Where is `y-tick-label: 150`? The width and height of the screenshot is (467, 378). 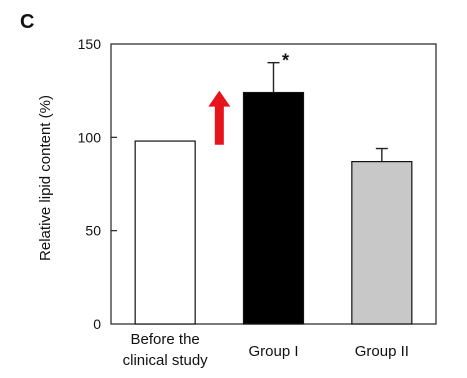
y-tick-label: 150 is located at coordinates (90, 44).